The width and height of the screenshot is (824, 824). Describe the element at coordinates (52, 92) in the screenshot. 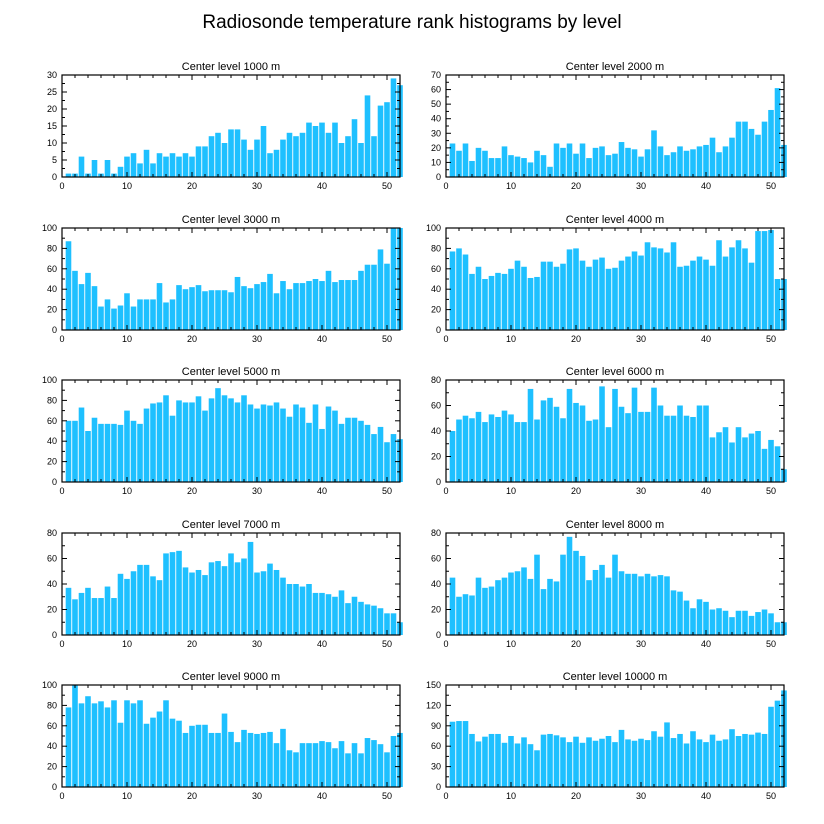

I see `y-tick-label: 25` at that location.